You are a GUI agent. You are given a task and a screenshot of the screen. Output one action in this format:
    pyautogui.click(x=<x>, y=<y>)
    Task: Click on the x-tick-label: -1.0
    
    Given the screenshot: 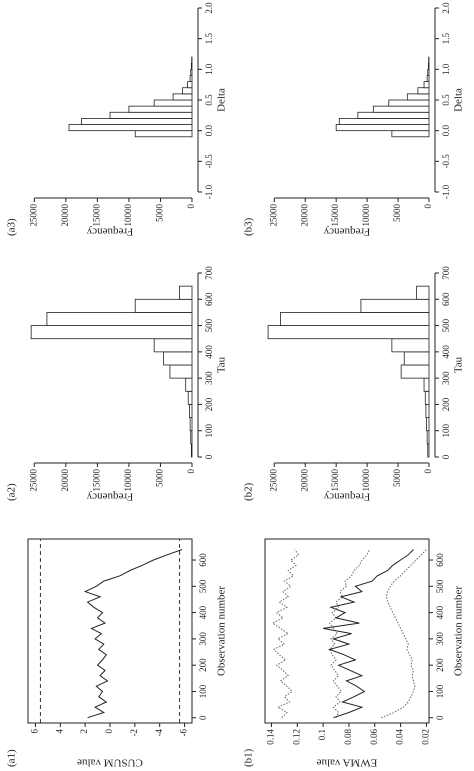 What is the action you would take?
    pyautogui.click(x=446, y=191)
    